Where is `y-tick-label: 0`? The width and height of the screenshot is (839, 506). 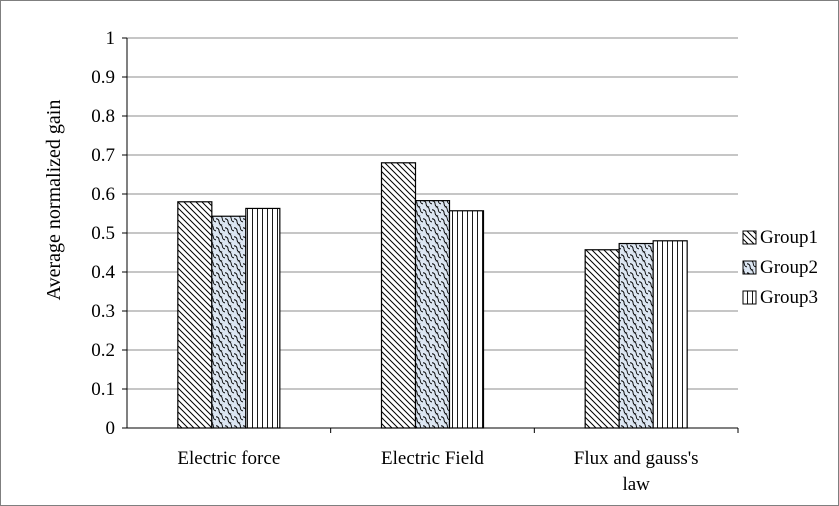
y-tick-label: 0 is located at coordinates (111, 428).